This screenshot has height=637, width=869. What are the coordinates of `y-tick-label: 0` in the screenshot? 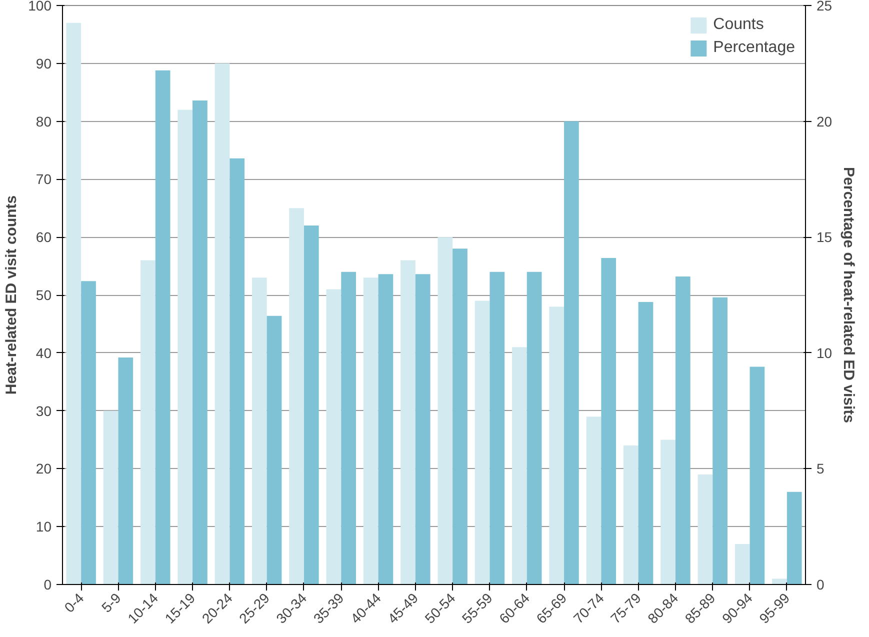 It's located at (48, 584).